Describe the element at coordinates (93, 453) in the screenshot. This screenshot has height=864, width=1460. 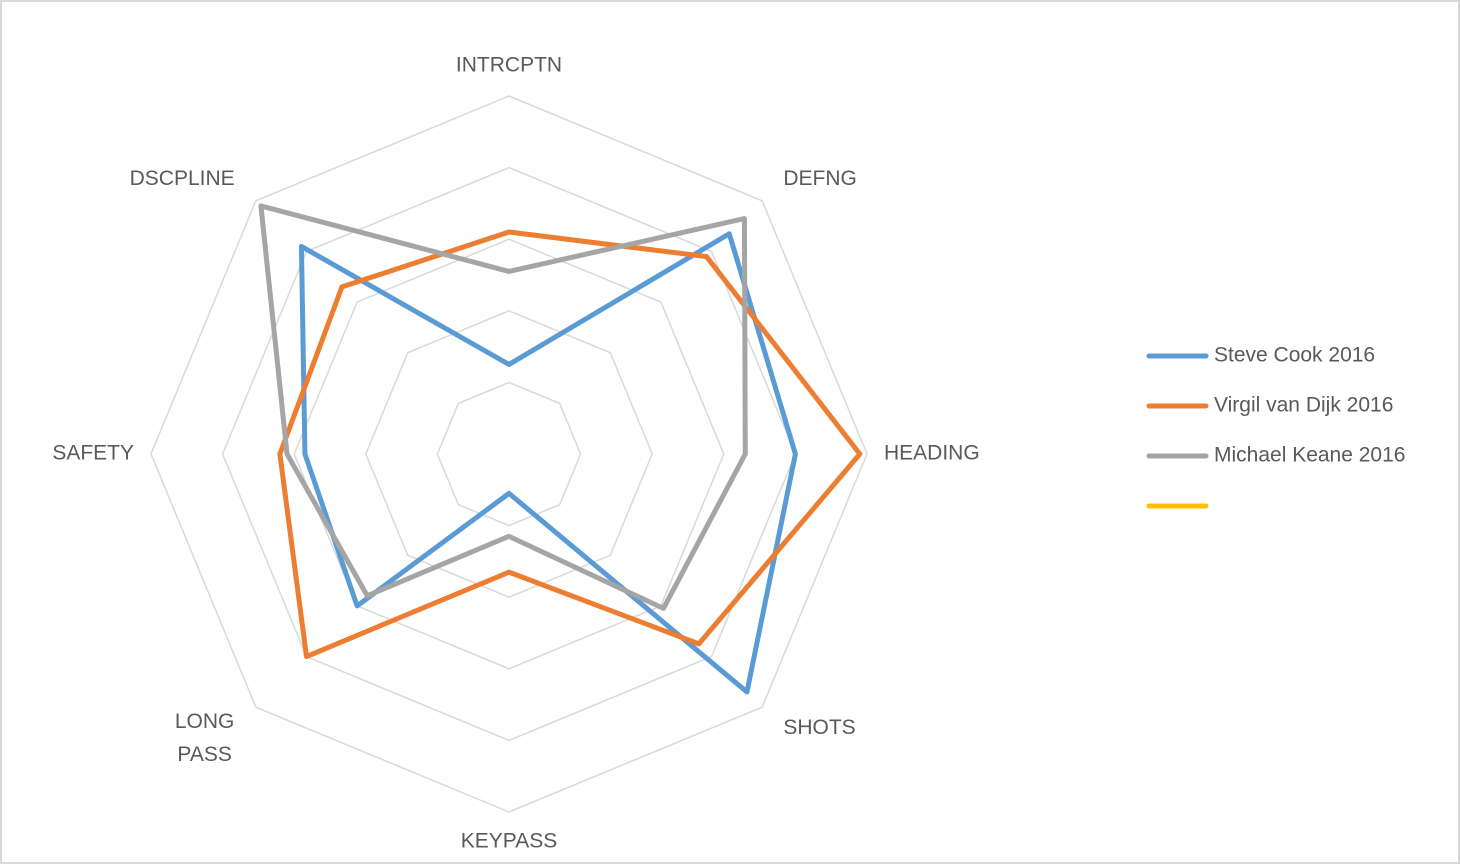
I see `axis-label: SAFETY` at that location.